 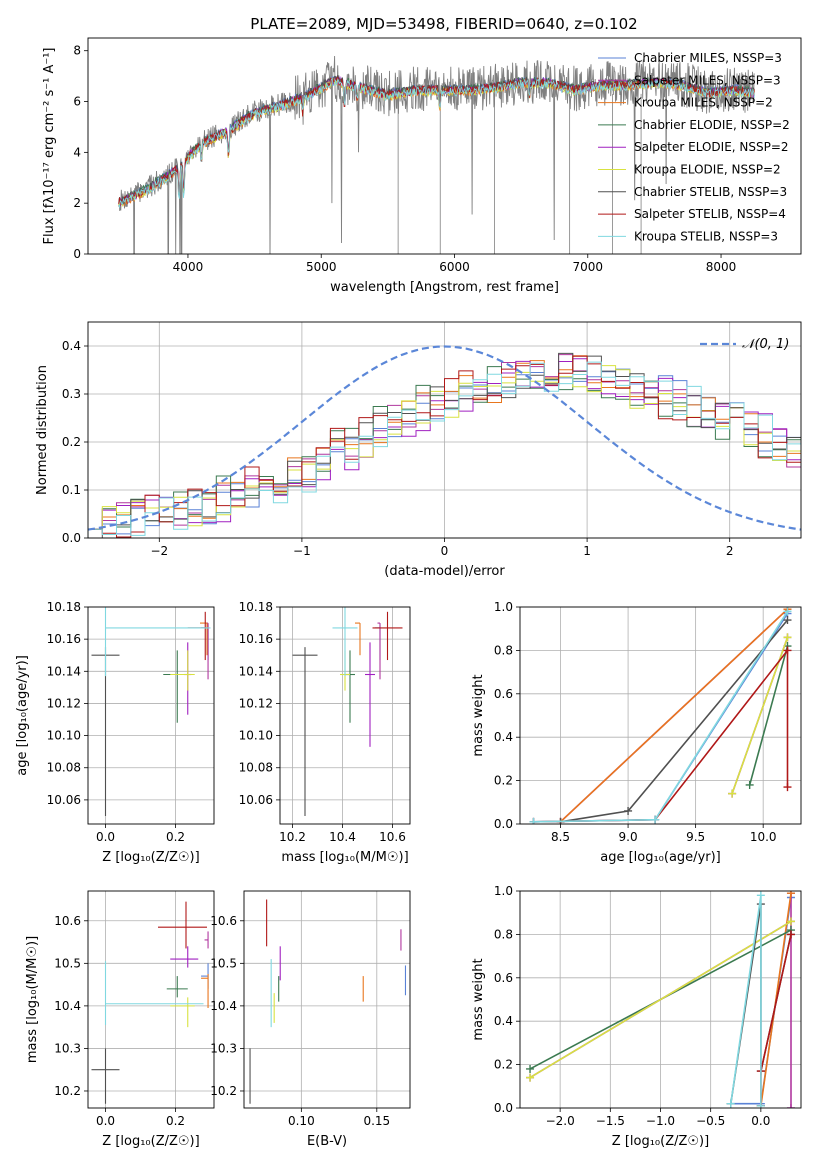 What do you see at coordinates (444, 571) in the screenshot?
I see `x-axis-label: (data-model)/error` at bounding box center [444, 571].